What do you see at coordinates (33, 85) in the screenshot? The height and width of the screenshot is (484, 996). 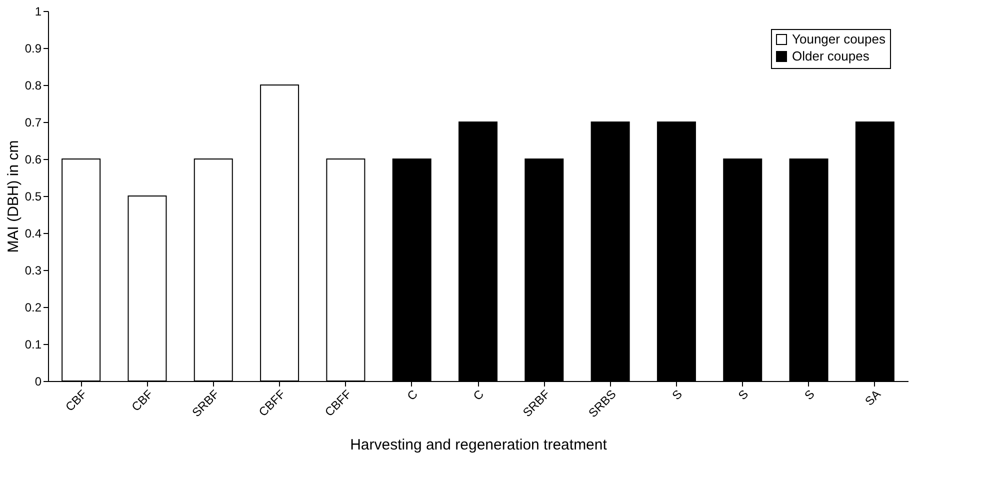 I see `y-tick-label: 0.8` at bounding box center [33, 85].